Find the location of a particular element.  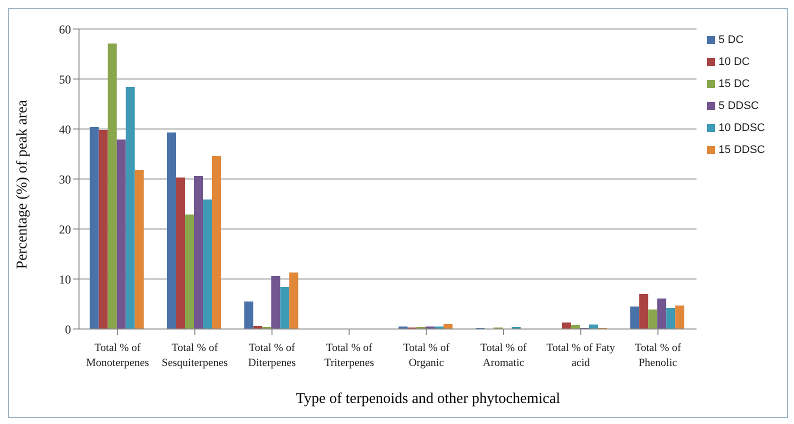

legend-label: 10 DC is located at coordinates (734, 62).